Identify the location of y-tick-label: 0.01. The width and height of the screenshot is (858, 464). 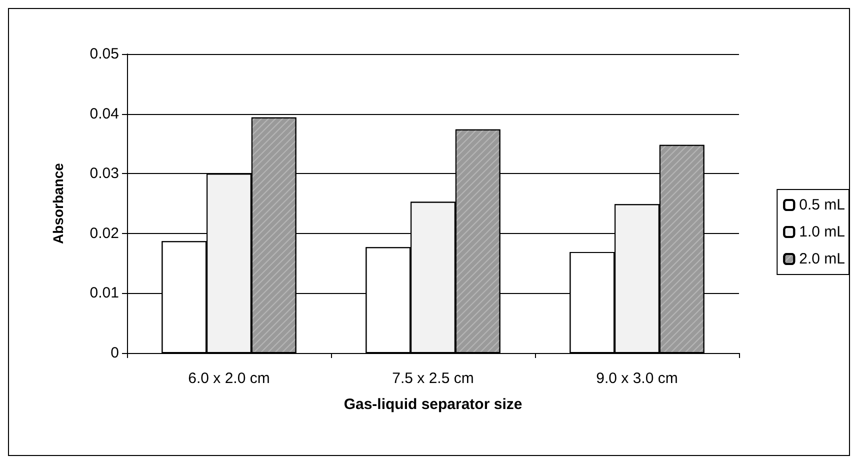
(104, 293).